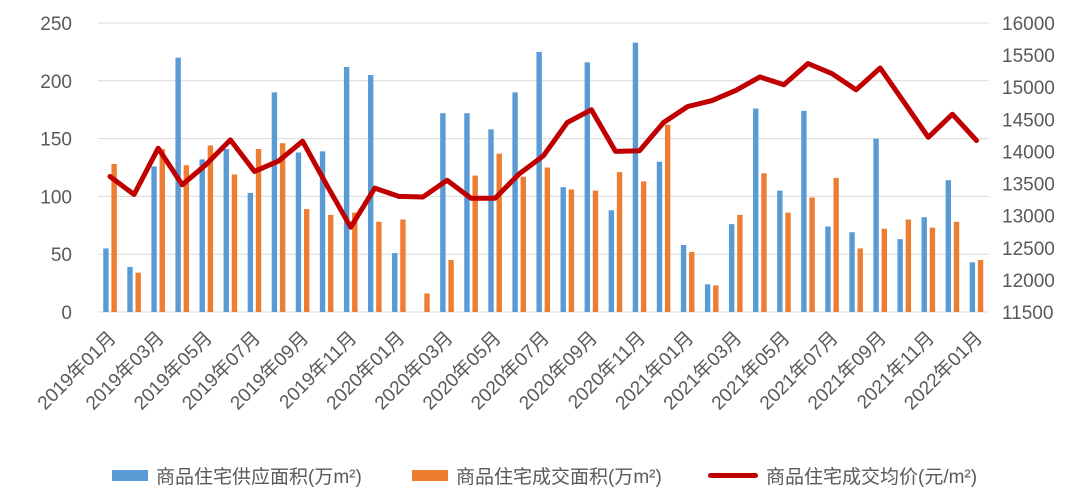 This screenshot has width=1080, height=504. I want to click on legend-item-supply: 商品住宅供应面积(万m²), so click(237, 475).